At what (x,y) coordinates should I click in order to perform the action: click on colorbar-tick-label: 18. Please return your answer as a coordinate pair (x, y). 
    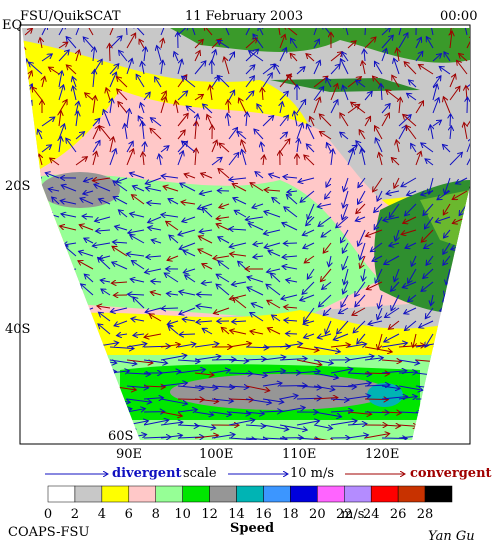
    Looking at the image, I should click on (290, 514).